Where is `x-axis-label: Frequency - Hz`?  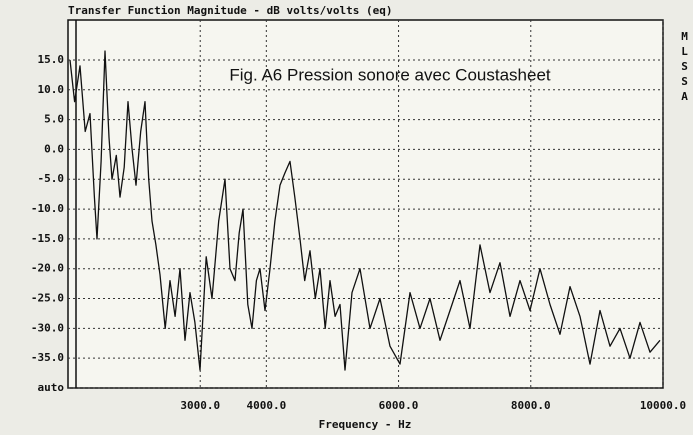 x-axis-label: Frequency - Hz is located at coordinates (365, 424).